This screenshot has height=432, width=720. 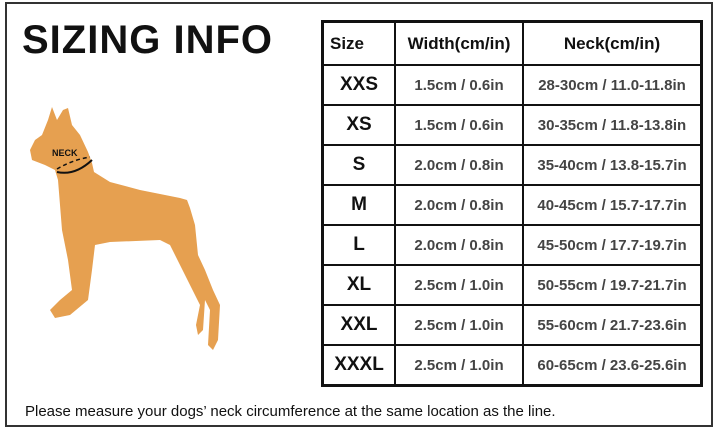 What do you see at coordinates (612, 365) in the screenshot?
I see `neck-cell: 60-65cm / 23.6-25.6in` at bounding box center [612, 365].